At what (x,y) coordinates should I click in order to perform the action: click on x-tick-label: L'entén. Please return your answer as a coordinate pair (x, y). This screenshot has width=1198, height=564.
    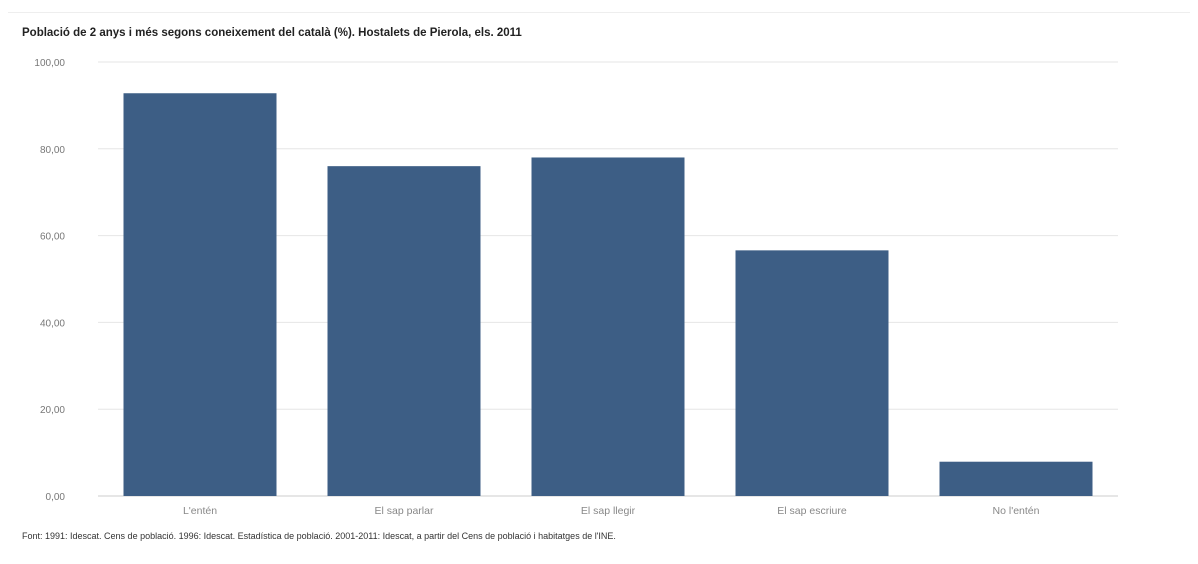
    Looking at the image, I should click on (200, 511).